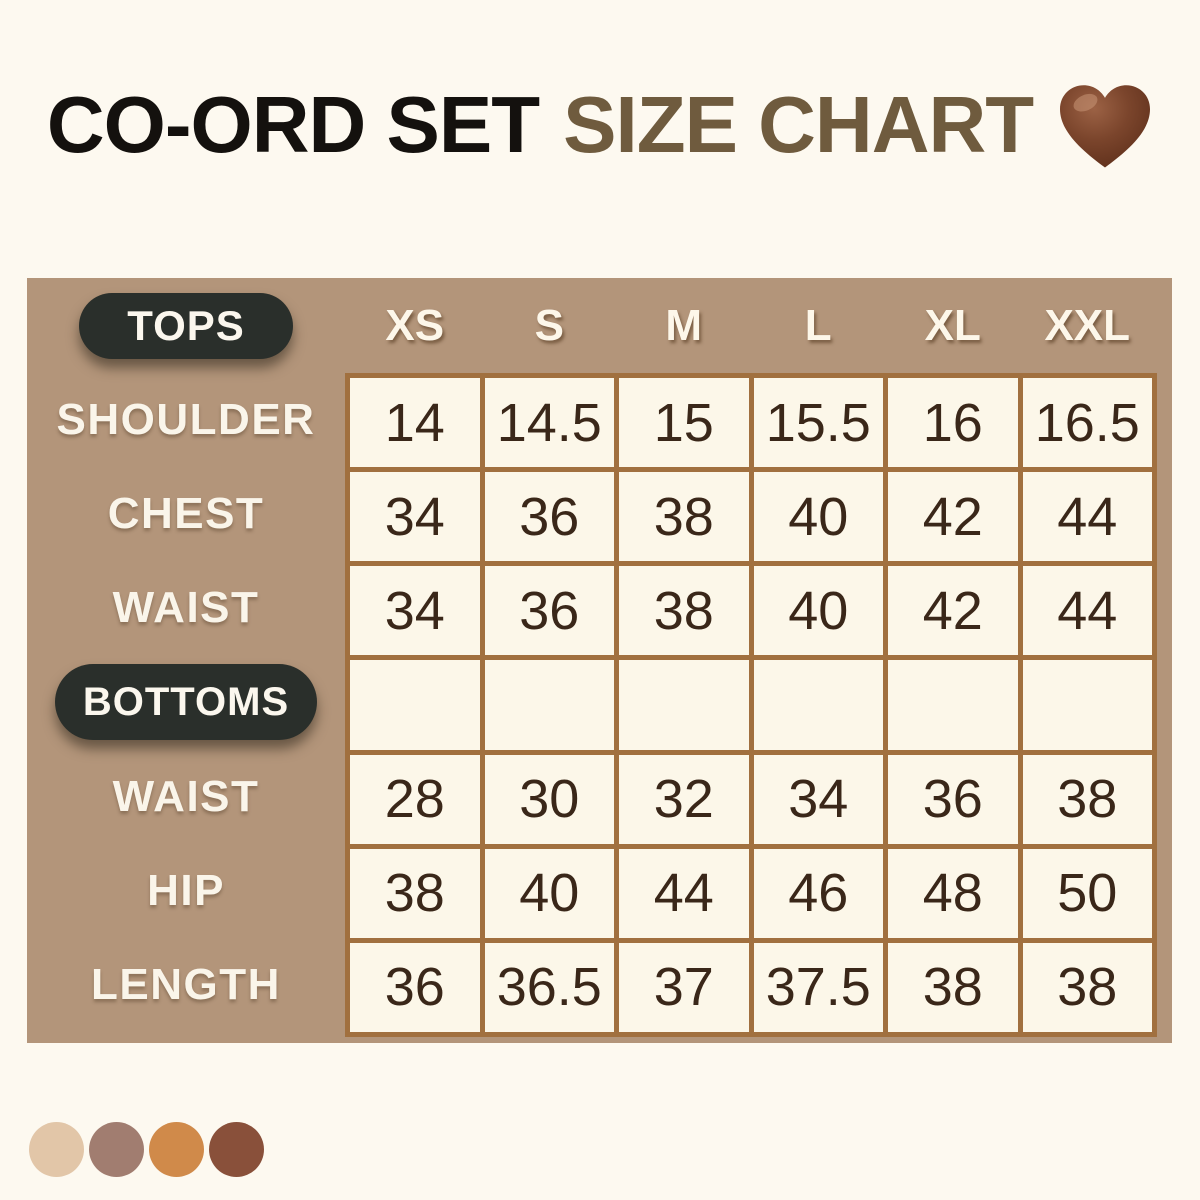 Image resolution: width=1200 pixels, height=1200 pixels. What do you see at coordinates (818, 517) in the screenshot?
I see `cell-chest-l: 40` at bounding box center [818, 517].